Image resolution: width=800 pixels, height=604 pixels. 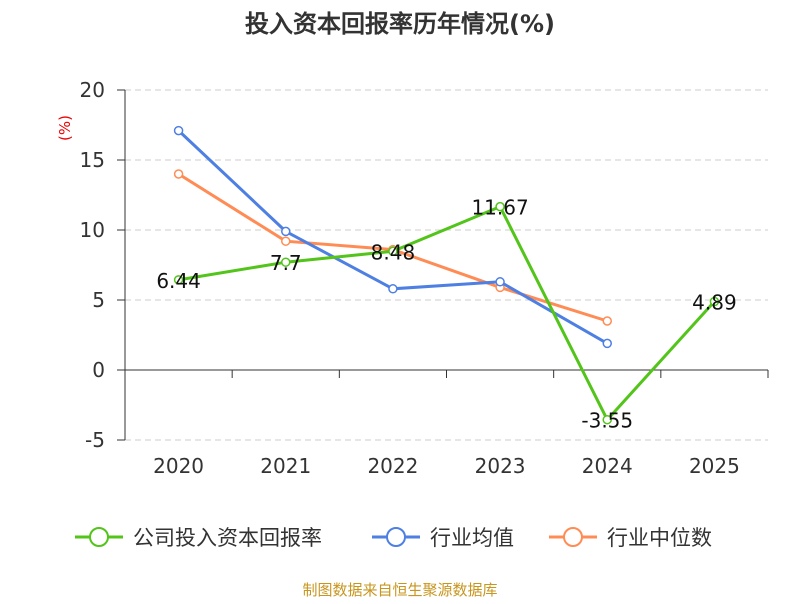 I want to click on y-tick-label: 0, so click(x=98, y=370).